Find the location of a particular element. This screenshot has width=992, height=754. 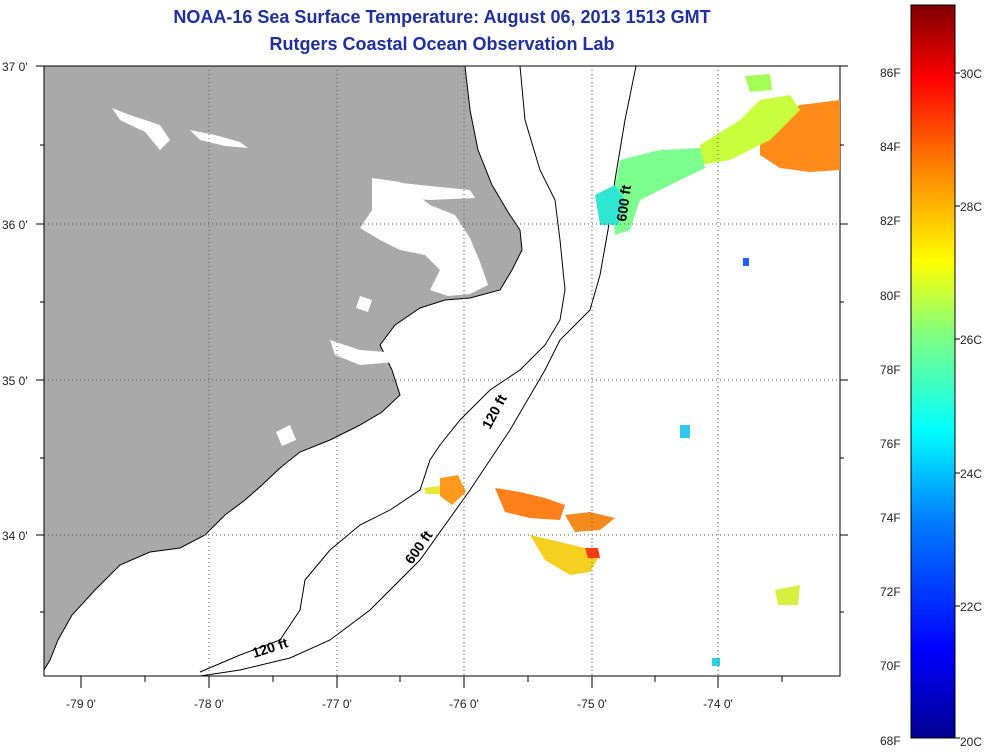

lon-ticks is located at coordinates (431, 682).